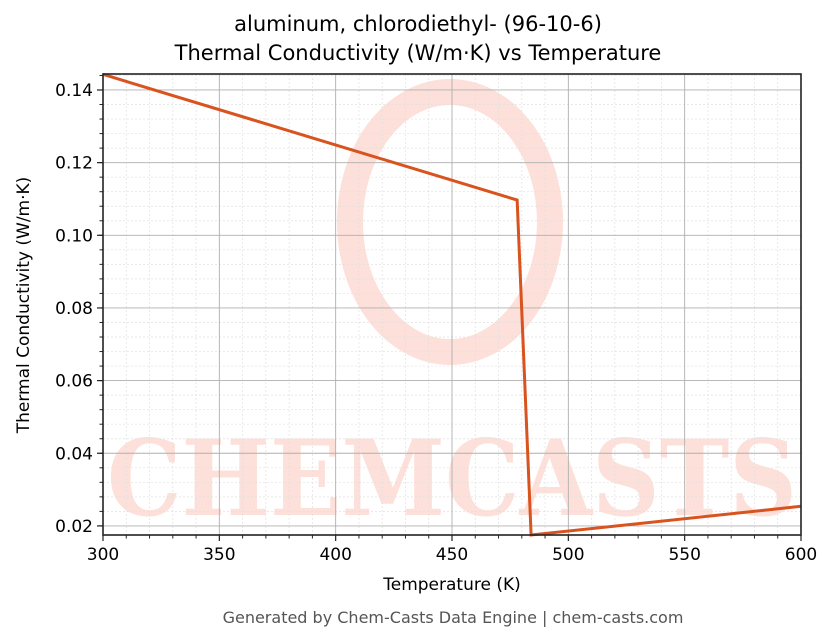 The height and width of the screenshot is (644, 836). Describe the element at coordinates (74, 527) in the screenshot. I see `svg-text: 0.02` at that location.